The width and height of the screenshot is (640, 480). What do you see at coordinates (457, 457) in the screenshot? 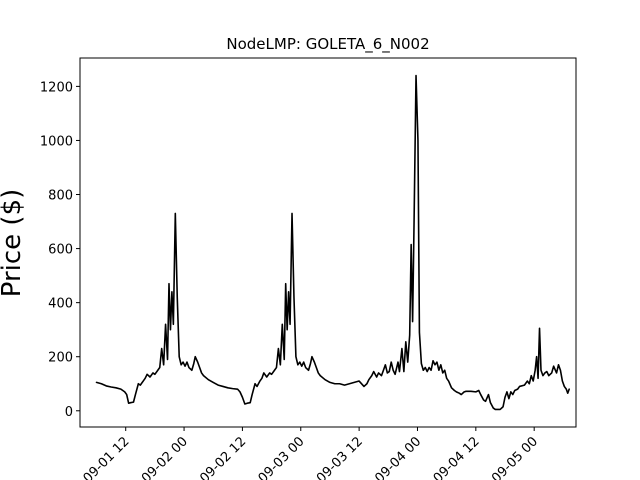
I see `x-tick-label: 09-04 12` at bounding box center [457, 457].